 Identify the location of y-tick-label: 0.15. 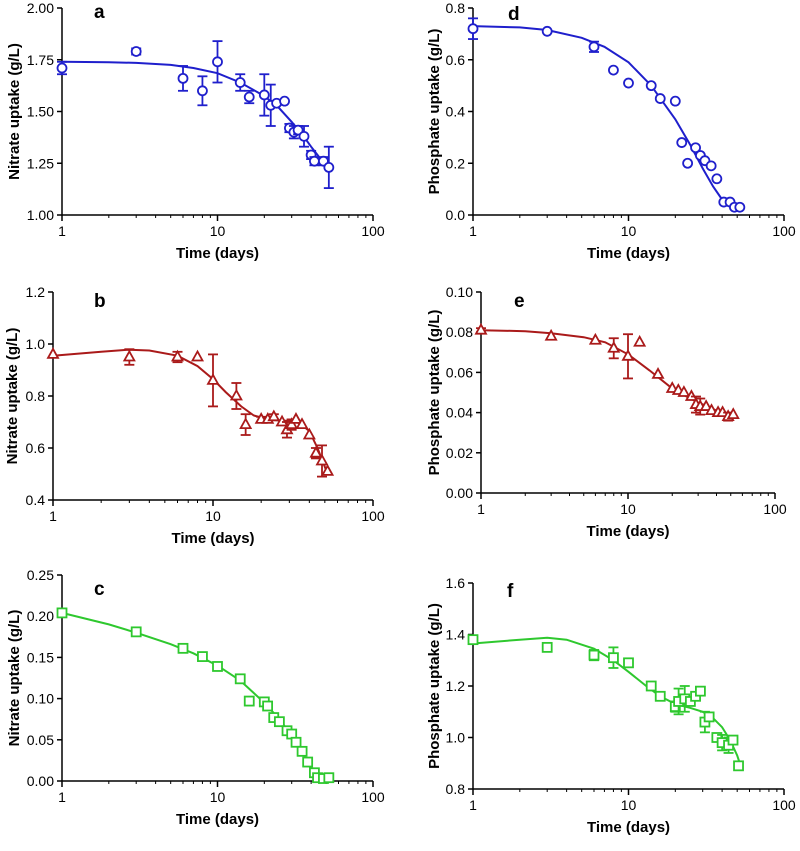
(40, 657).